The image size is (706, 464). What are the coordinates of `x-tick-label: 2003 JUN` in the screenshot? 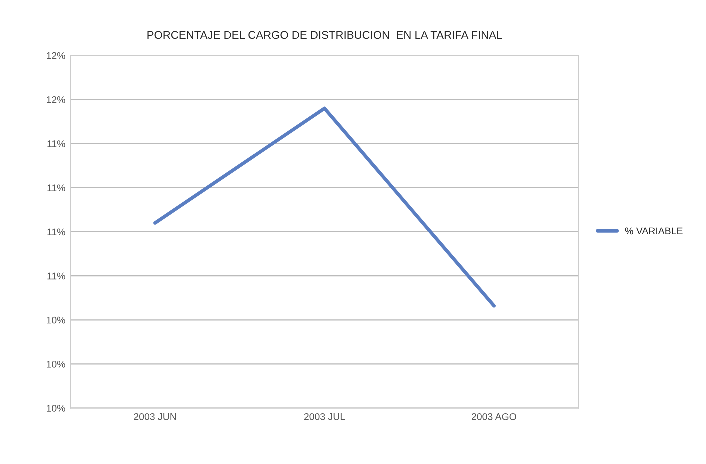 It's located at (155, 416).